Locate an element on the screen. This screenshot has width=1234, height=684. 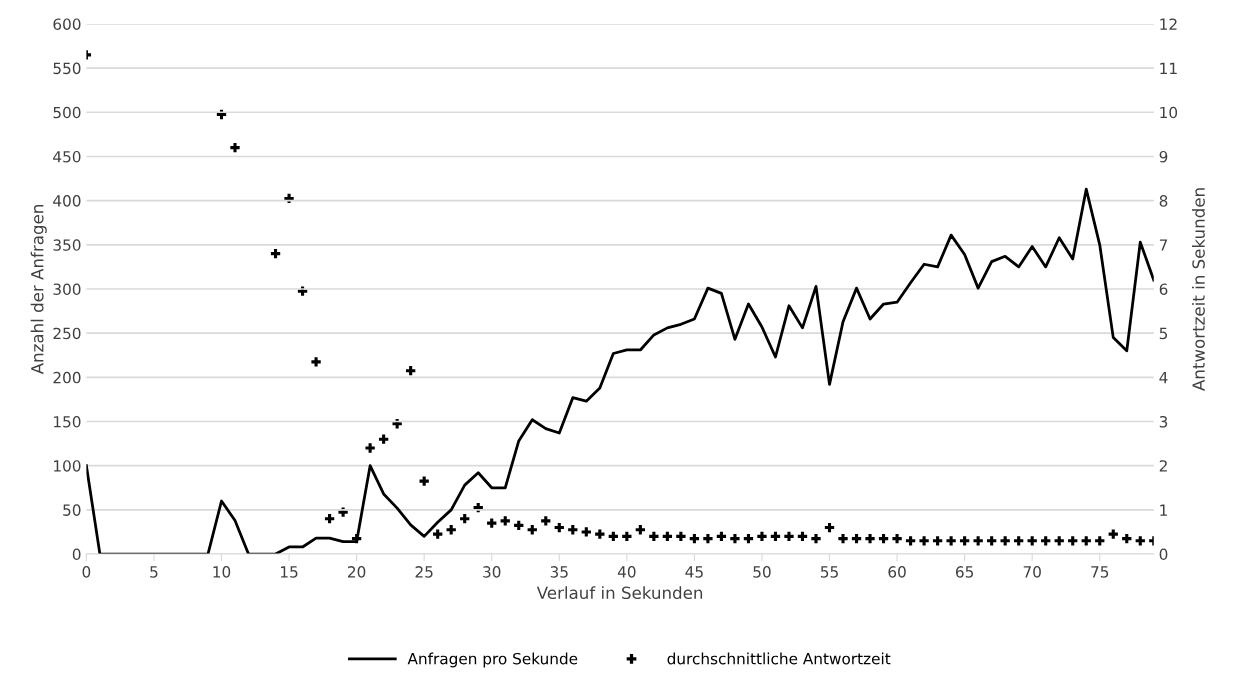
y-tick-label: 350 is located at coordinates (67, 245).